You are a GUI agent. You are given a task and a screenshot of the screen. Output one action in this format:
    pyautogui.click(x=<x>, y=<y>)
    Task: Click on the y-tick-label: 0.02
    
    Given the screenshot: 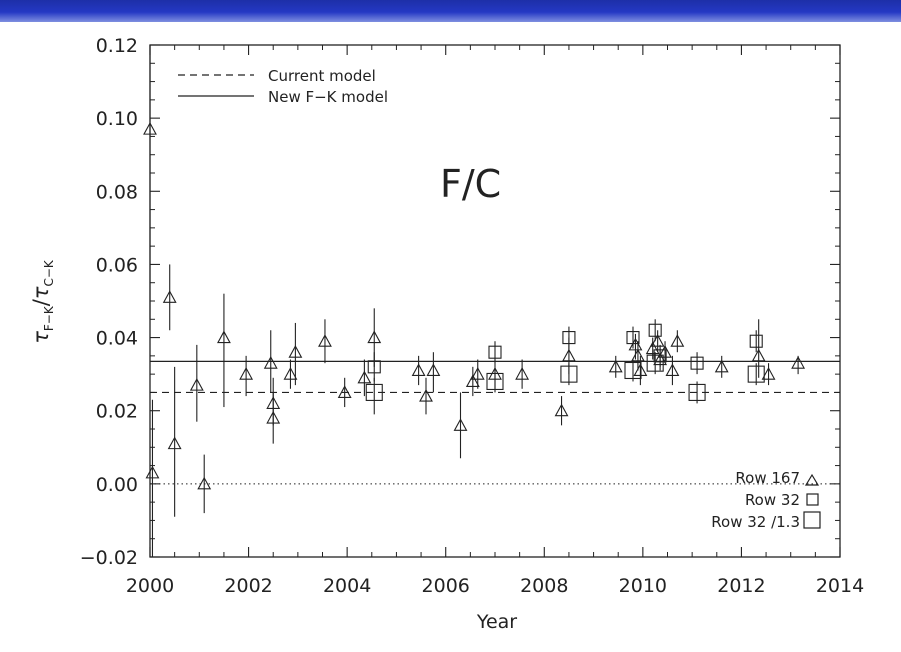 What is the action you would take?
    pyautogui.click(x=117, y=412)
    